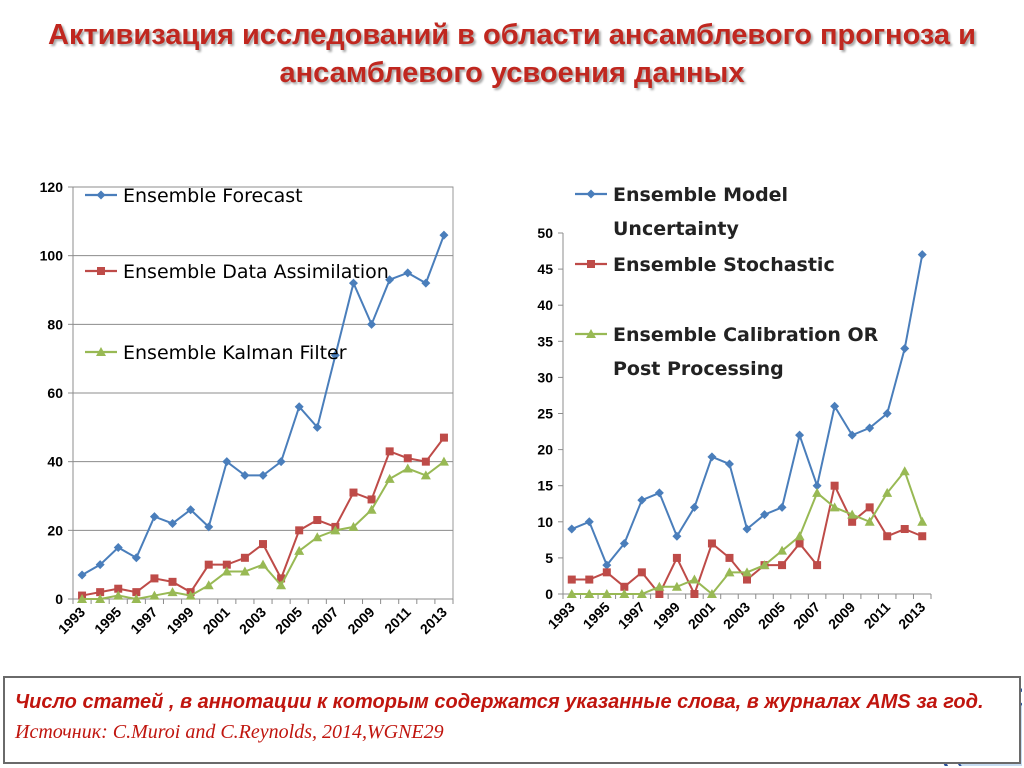 The width and height of the screenshot is (1024, 768). Describe the element at coordinates (545, 414) in the screenshot. I see `y-tick-label: 25` at that location.